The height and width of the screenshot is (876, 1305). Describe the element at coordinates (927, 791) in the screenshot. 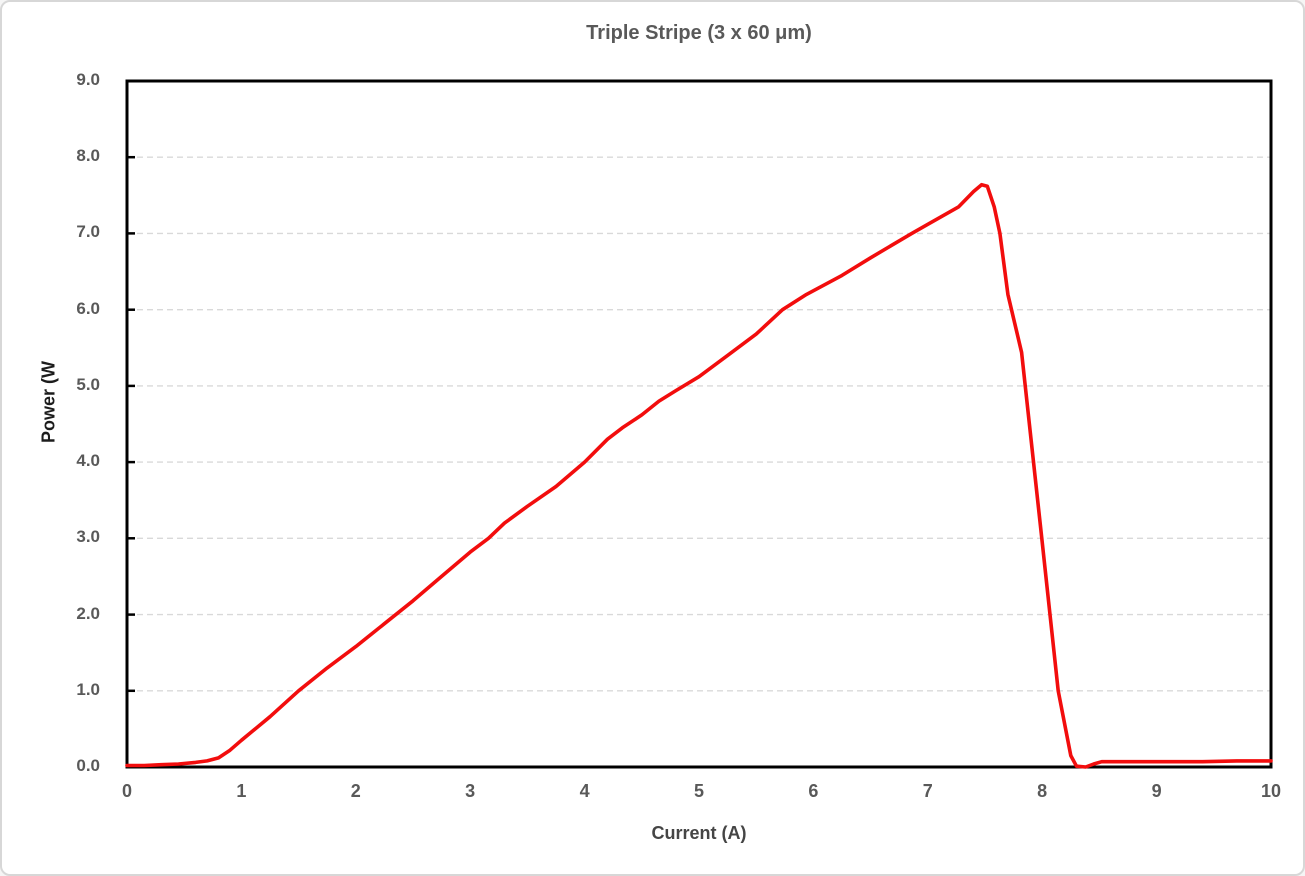

I see `x-tick-label: 7` at that location.